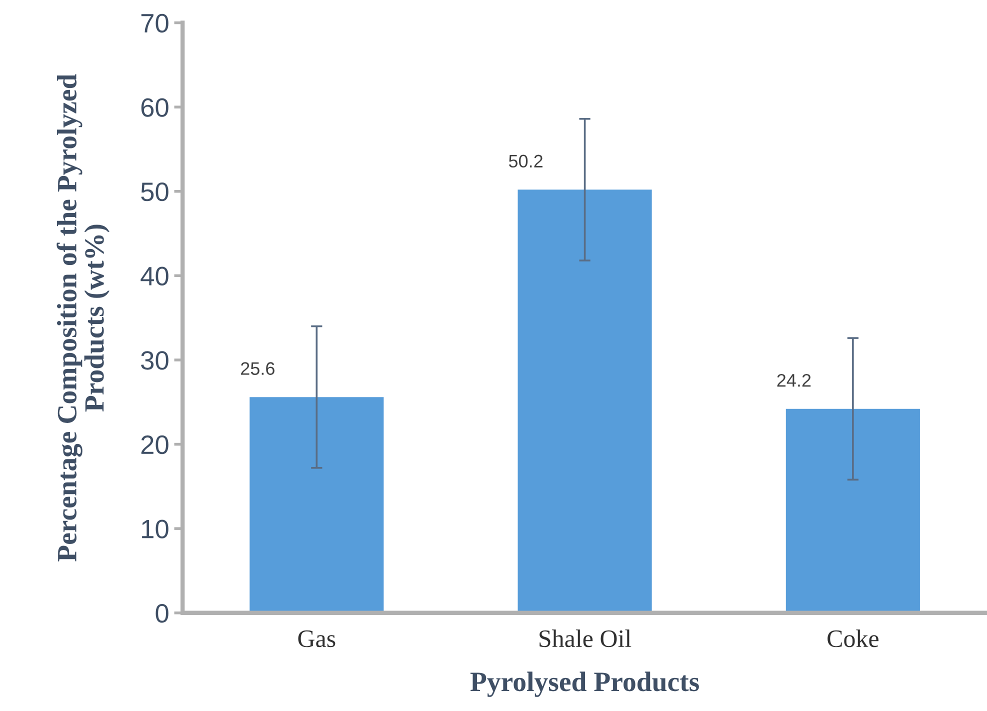 This screenshot has width=987, height=711. What do you see at coordinates (317, 639) in the screenshot?
I see `x-tick-label: Gas` at bounding box center [317, 639].